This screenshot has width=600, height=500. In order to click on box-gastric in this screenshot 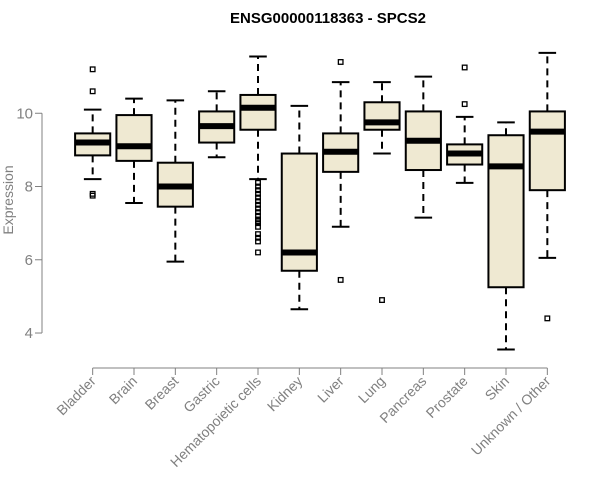, I will do `click(217, 124)`.